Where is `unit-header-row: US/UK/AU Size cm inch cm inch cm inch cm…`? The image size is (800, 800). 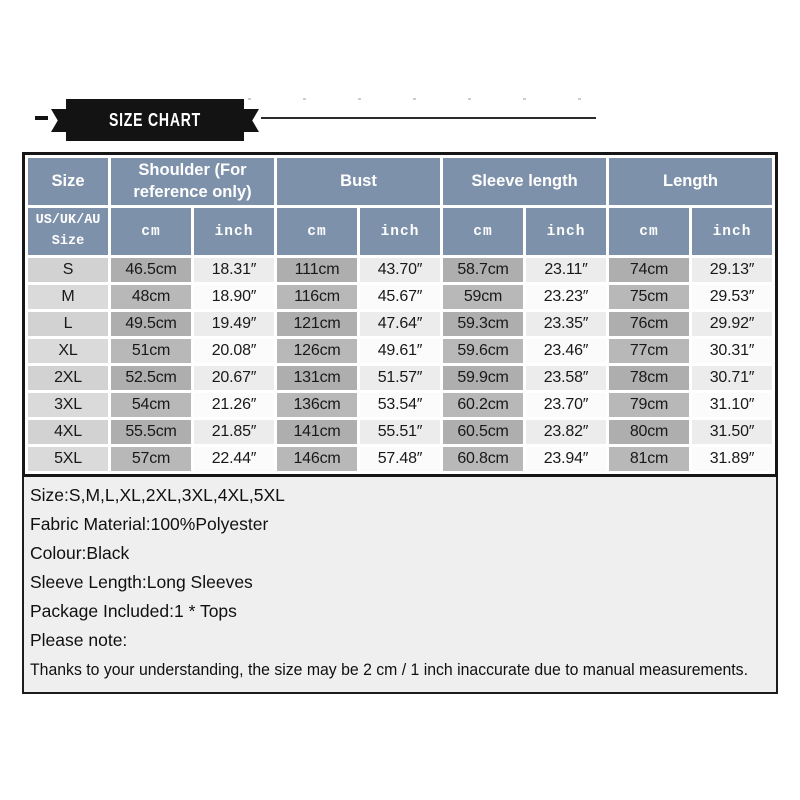
unit-header-row: US/UK/AU Size cm inch cm inch cm inch cm… is located at coordinates (400, 231).